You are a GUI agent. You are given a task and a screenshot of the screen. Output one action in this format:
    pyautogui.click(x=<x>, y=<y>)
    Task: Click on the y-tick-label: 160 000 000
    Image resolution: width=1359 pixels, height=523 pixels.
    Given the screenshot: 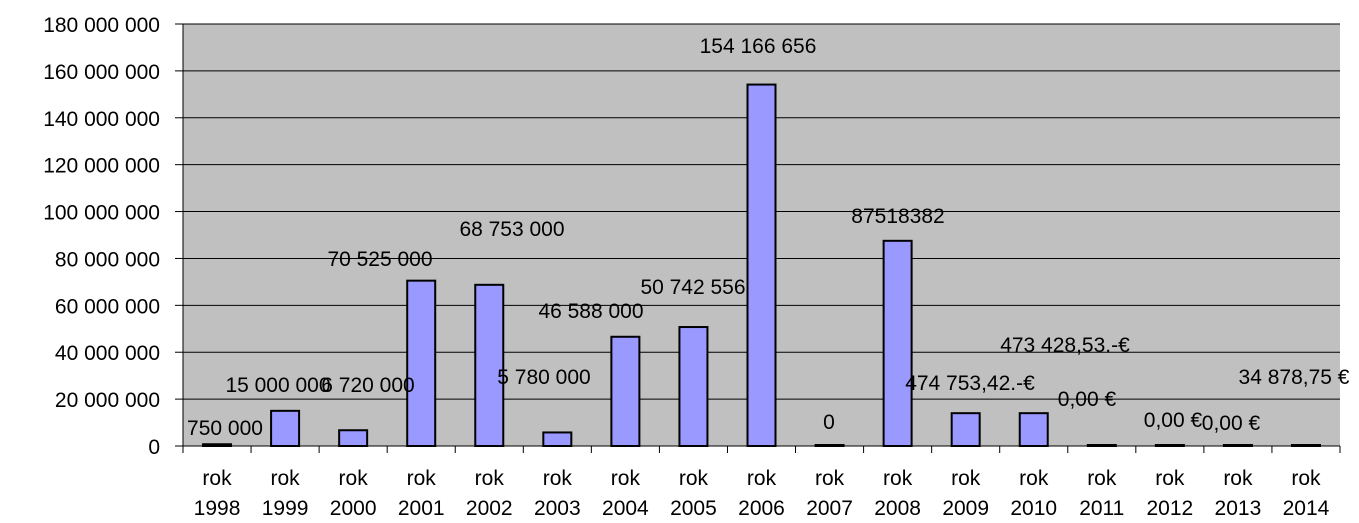 What is the action you would take?
    pyautogui.click(x=101, y=72)
    